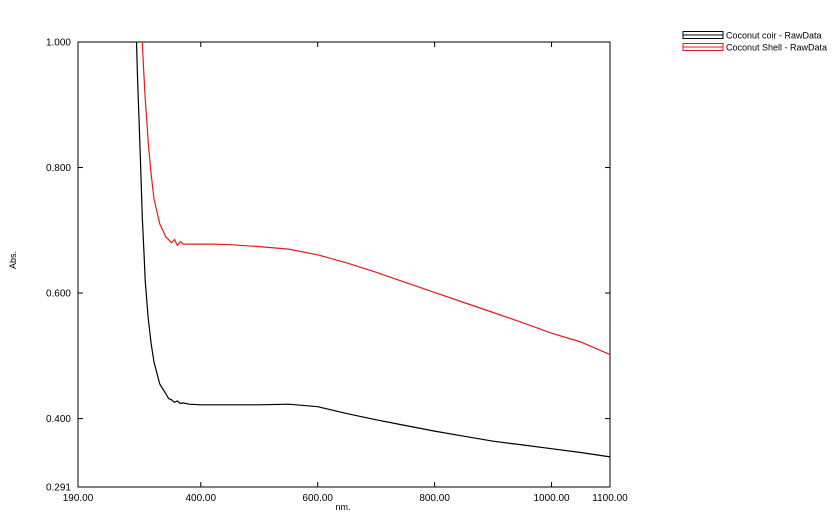 The width and height of the screenshot is (837, 523). I want to click on y-tick-label-3: 0.800, so click(58, 168).